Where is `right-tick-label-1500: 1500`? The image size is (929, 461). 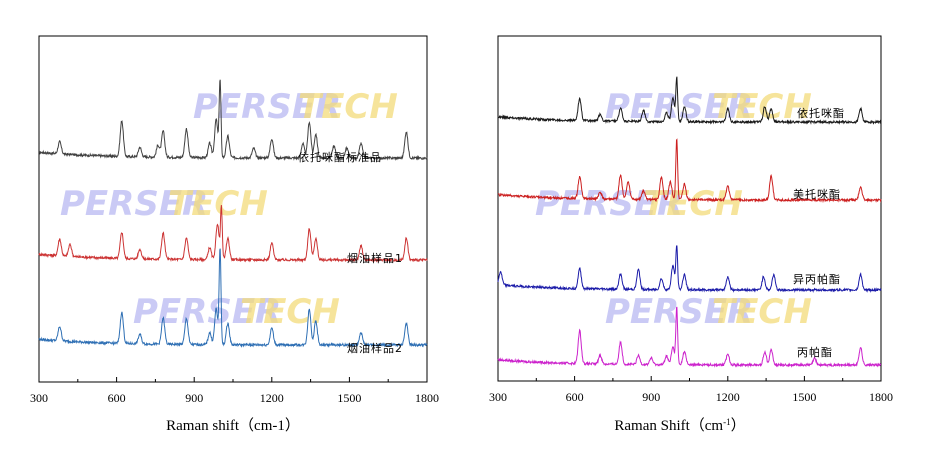
right-tick-label-1500: 1500 is located at coordinates (804, 397).